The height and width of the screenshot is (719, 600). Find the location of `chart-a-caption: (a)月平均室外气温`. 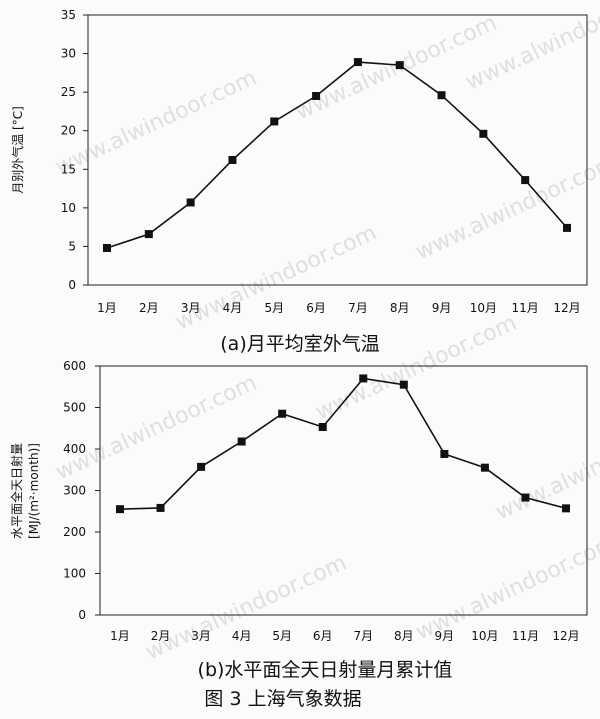

chart-a-caption: (a)月平均室外气温 is located at coordinates (299, 344).